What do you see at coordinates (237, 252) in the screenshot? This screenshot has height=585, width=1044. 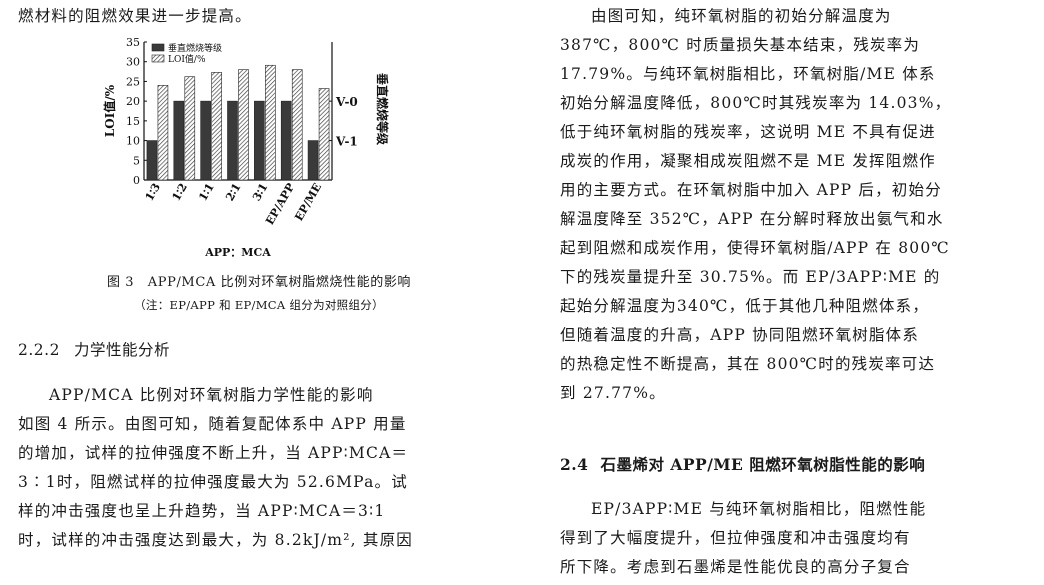 I see `x-axis-label: APP：MCA` at bounding box center [237, 252].